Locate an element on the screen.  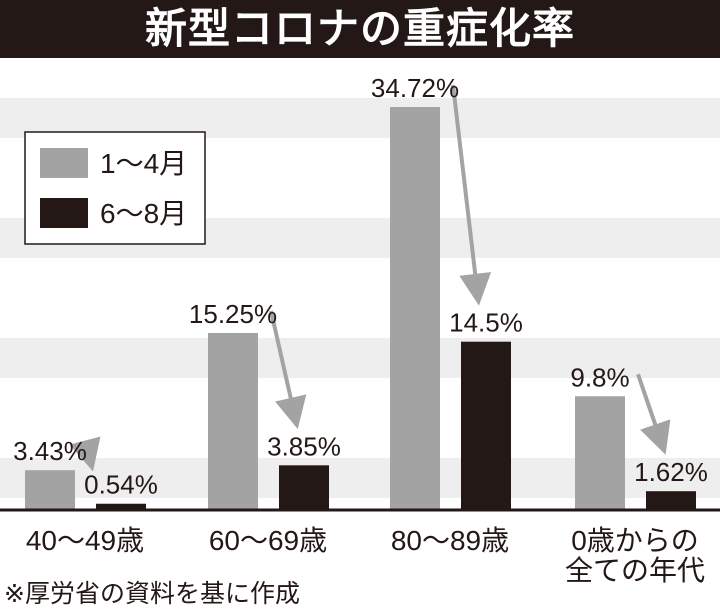
title-bar: 新型コロナの重症化率 is located at coordinates (360, 29).